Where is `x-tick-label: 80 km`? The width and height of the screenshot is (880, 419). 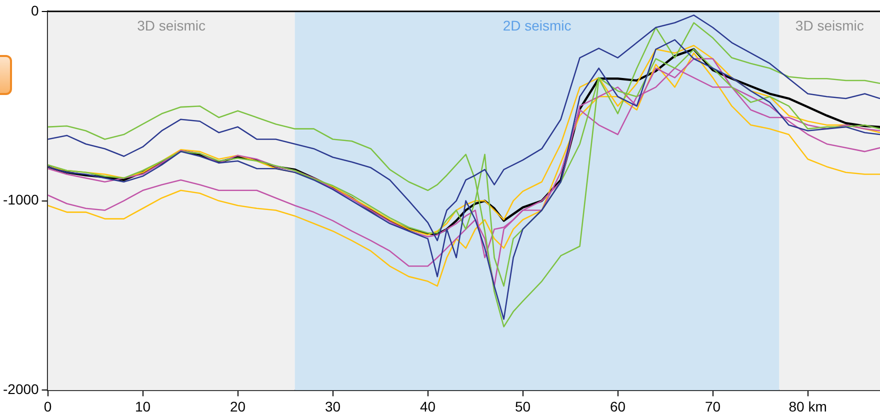 x-tick-label: 80 km is located at coordinates (807, 406).